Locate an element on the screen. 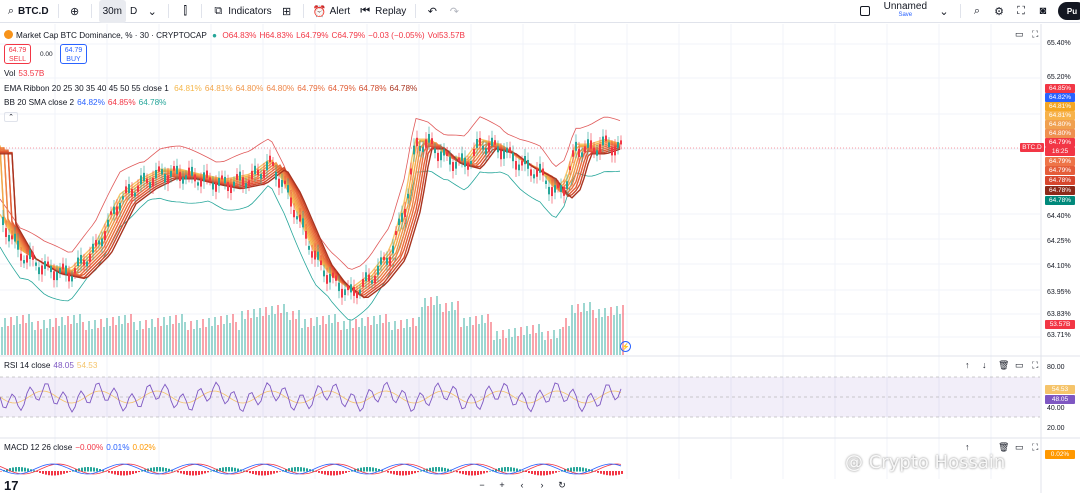 The height and width of the screenshot is (493, 1080). scroll-left-button: ‹ is located at coordinates (522, 485).